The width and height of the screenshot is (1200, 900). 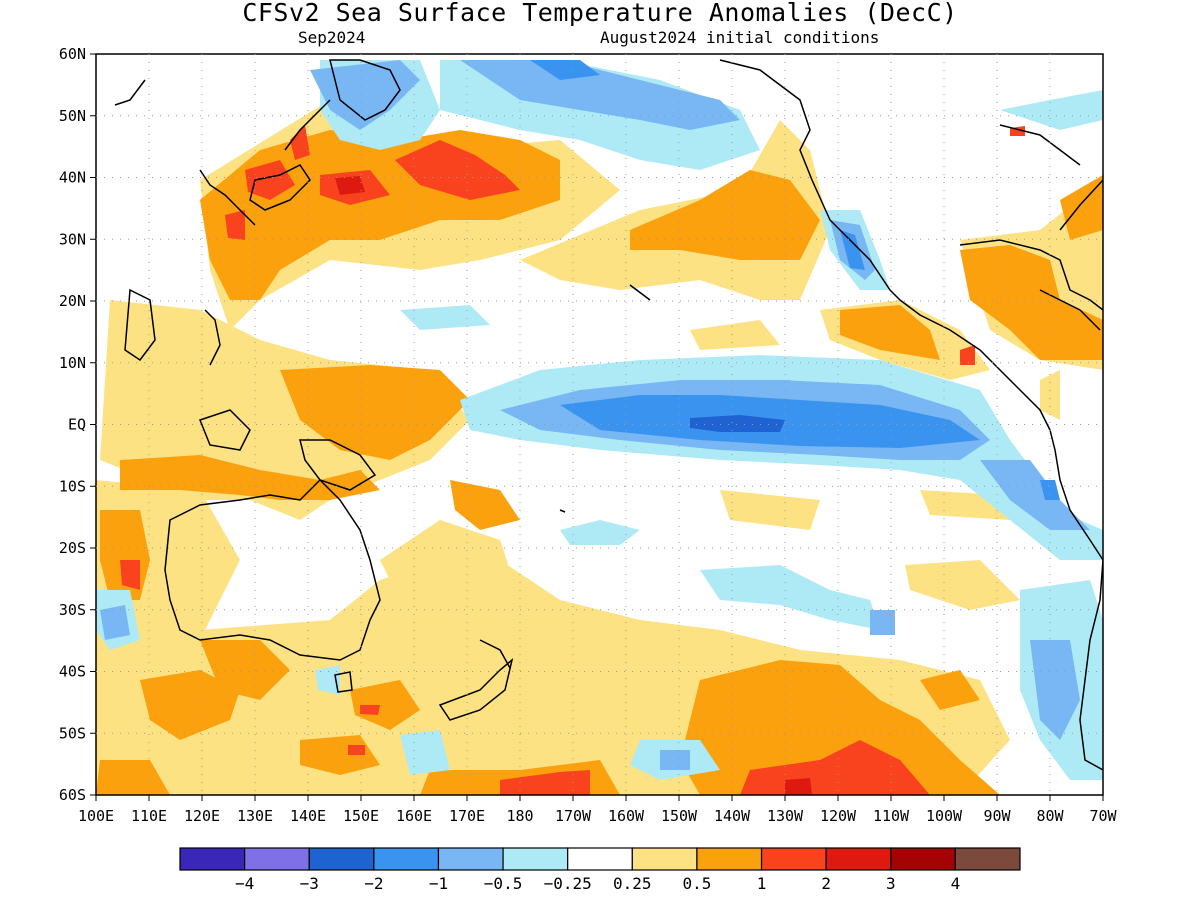 What do you see at coordinates (72, 54) in the screenshot?
I see `lat-label: 60N` at bounding box center [72, 54].